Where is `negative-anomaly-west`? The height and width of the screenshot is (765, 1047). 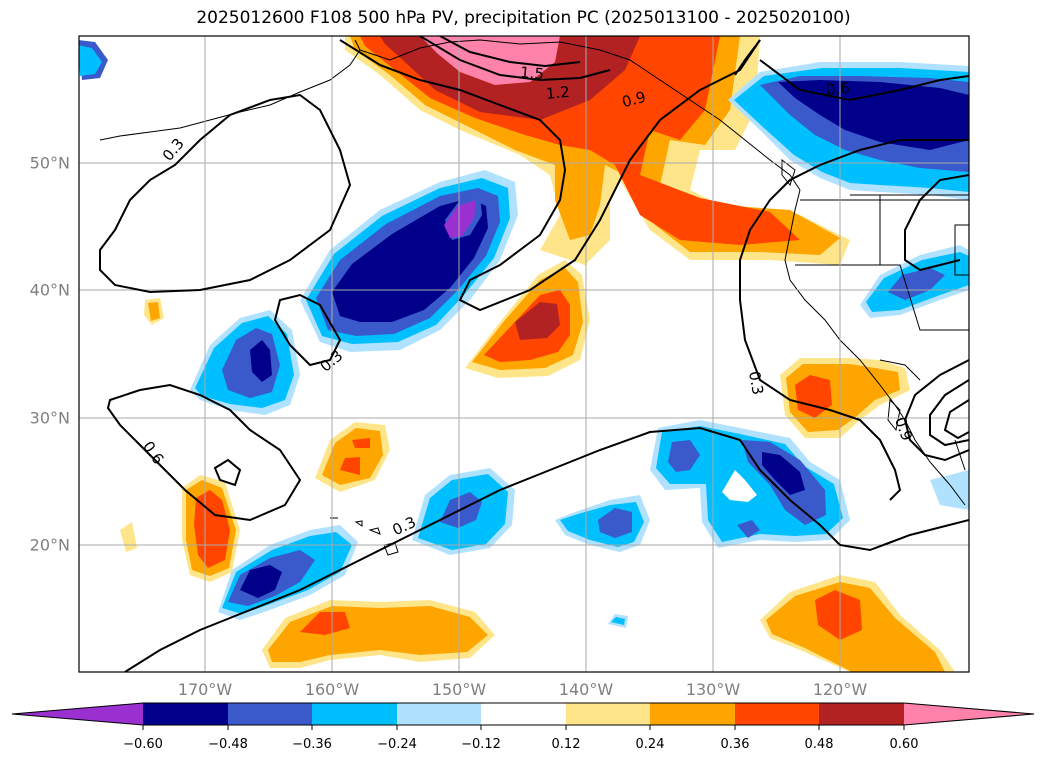
negative-anomaly-west is located at coordinates (274, 465).